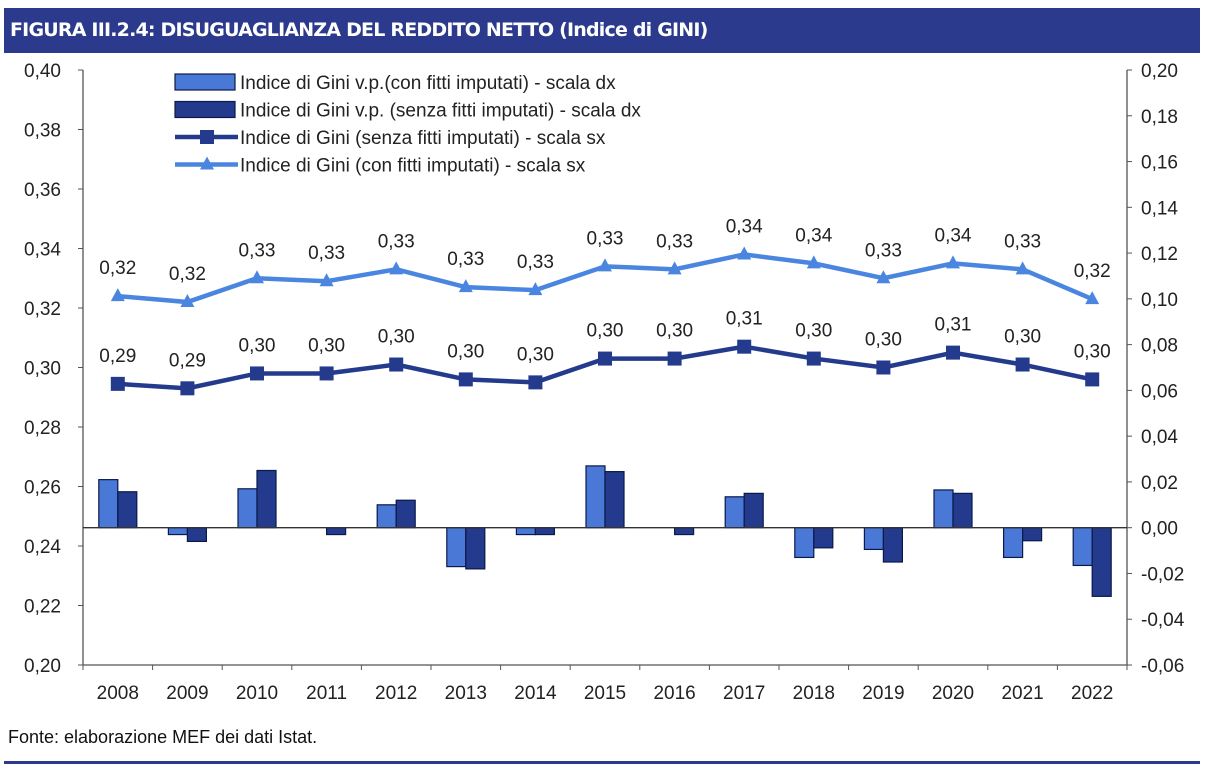 This screenshot has height=770, width=1214. What do you see at coordinates (1159, 117) in the screenshot?
I see `right-tick-label: 0,18` at bounding box center [1159, 117].